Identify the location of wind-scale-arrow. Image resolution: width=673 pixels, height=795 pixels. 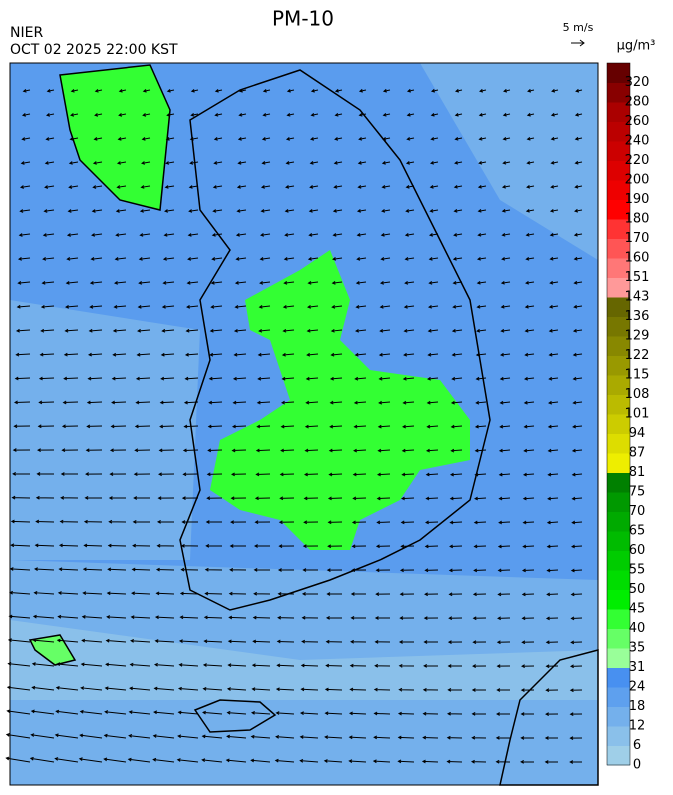
(578, 43).